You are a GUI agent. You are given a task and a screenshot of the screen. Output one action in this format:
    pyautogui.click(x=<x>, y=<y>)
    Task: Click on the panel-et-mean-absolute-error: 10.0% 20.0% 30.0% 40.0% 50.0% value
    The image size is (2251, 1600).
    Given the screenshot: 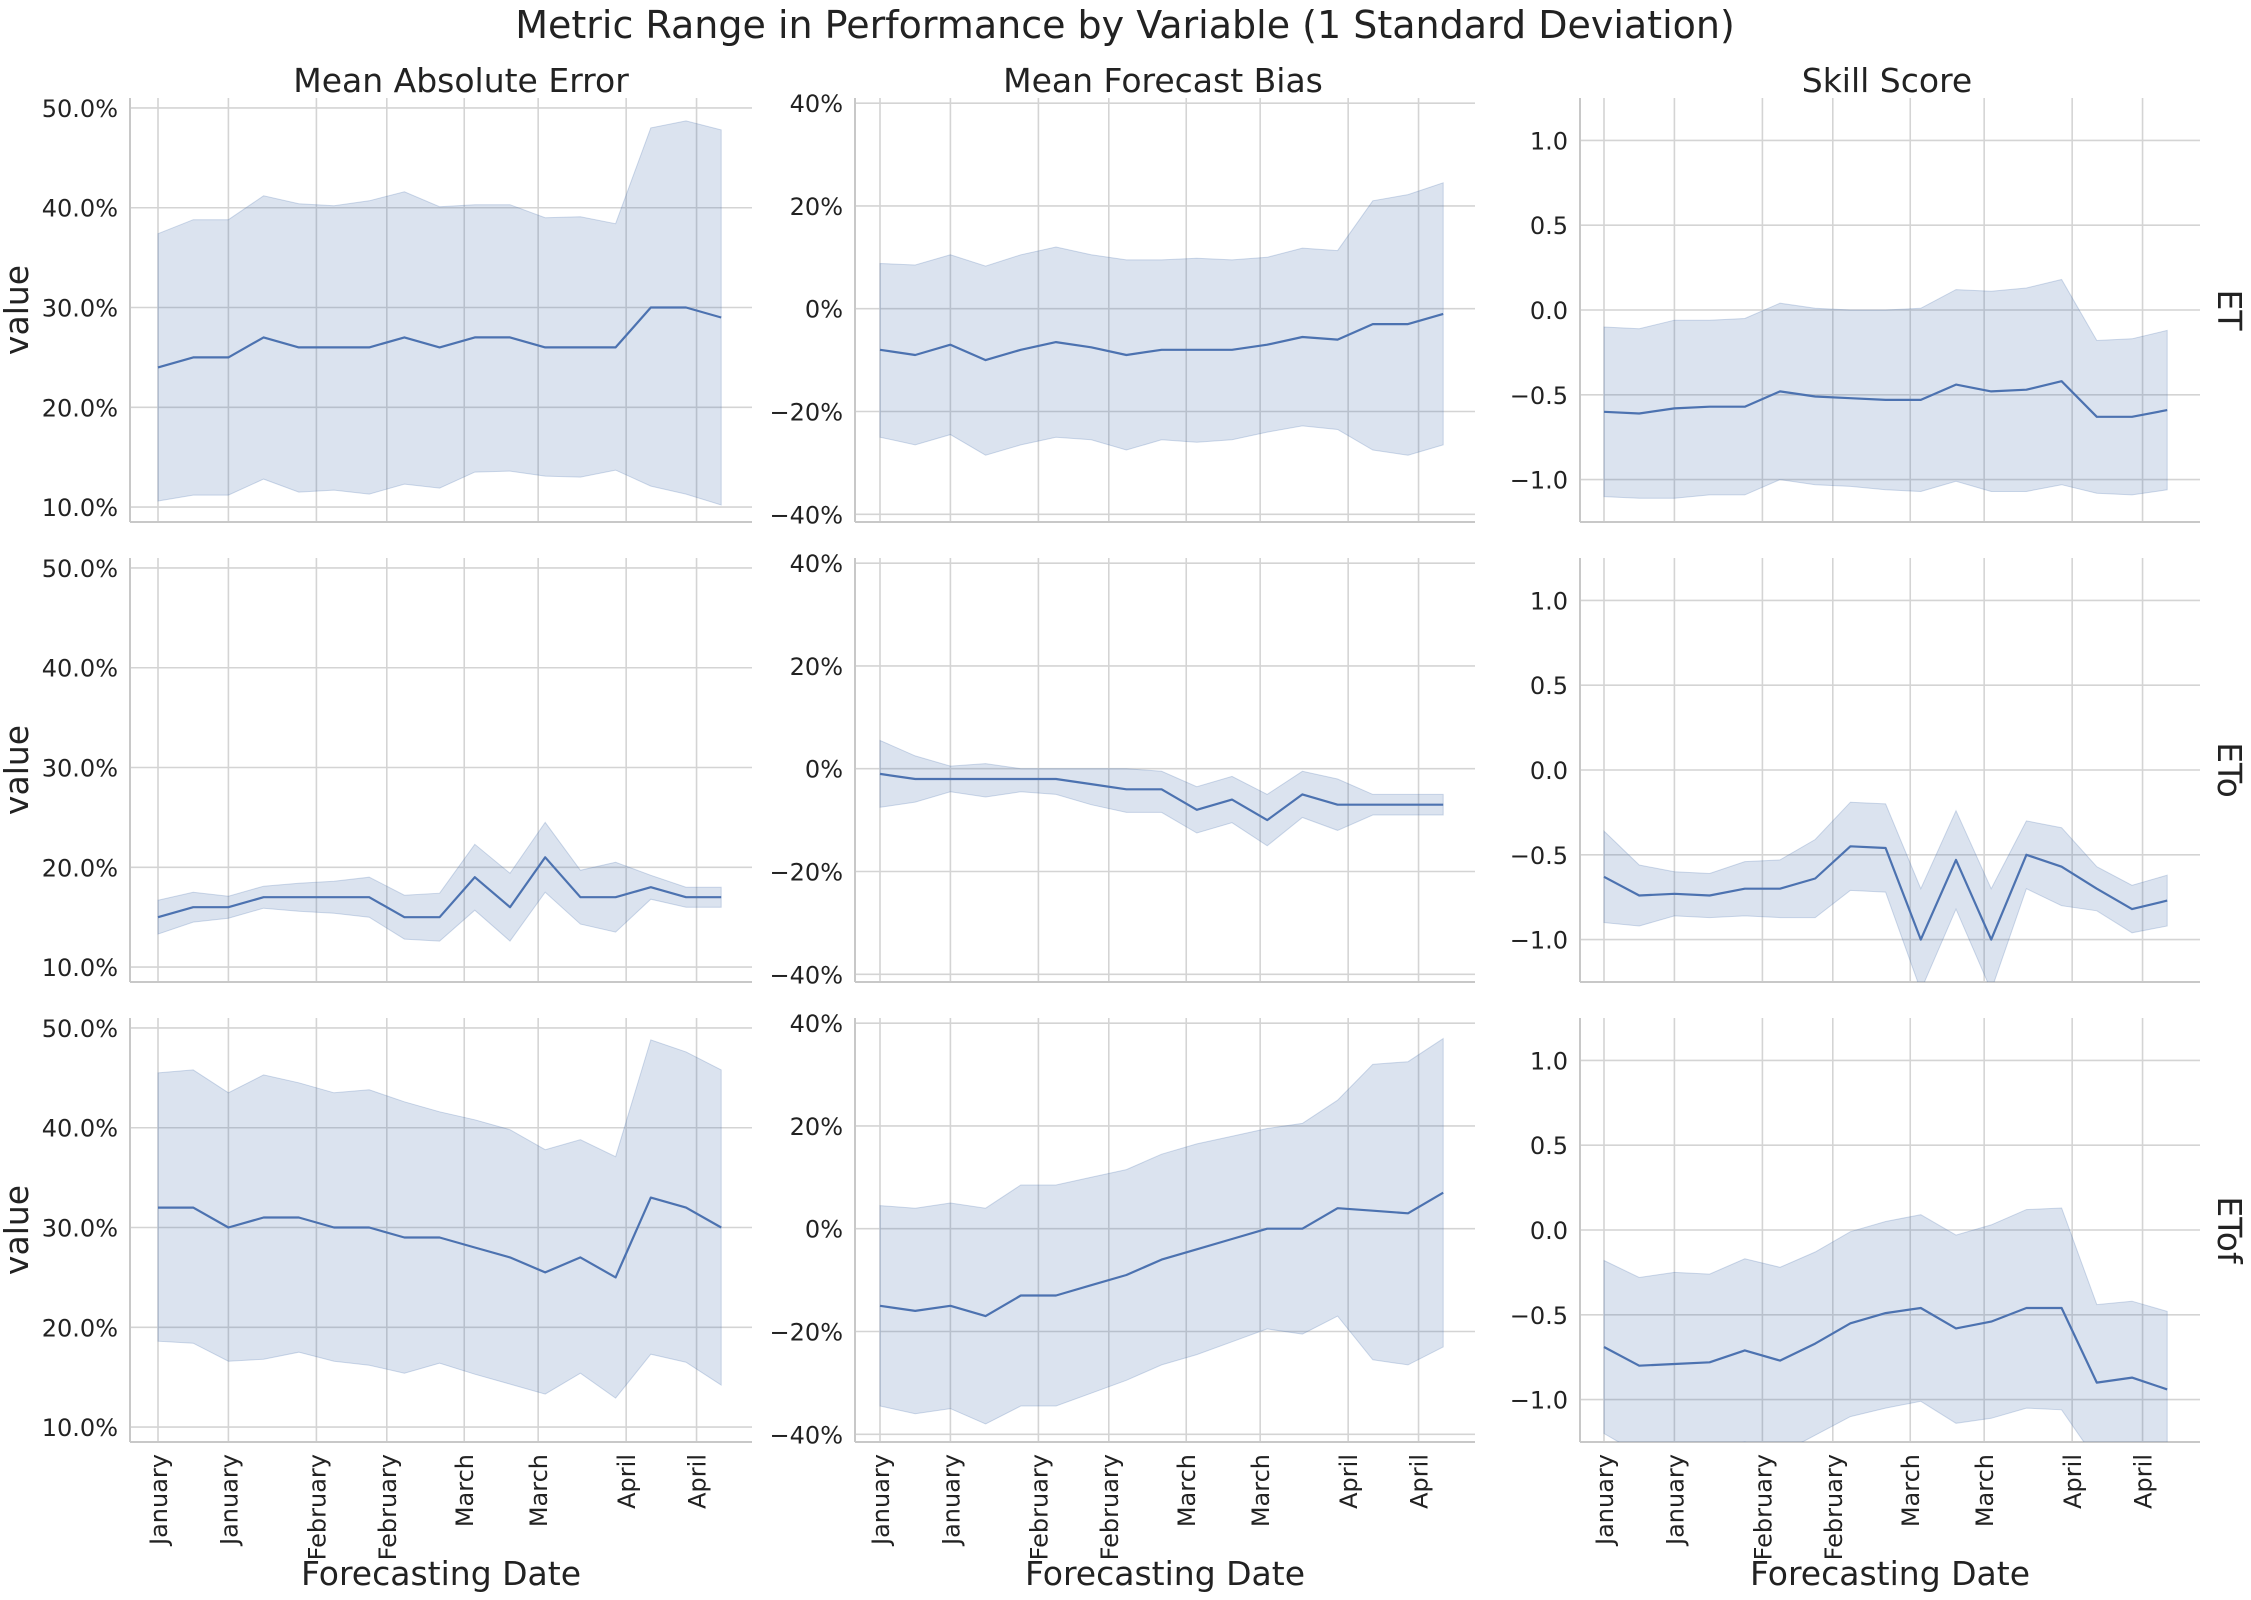 What is the action you would take?
    pyautogui.click(x=376, y=309)
    